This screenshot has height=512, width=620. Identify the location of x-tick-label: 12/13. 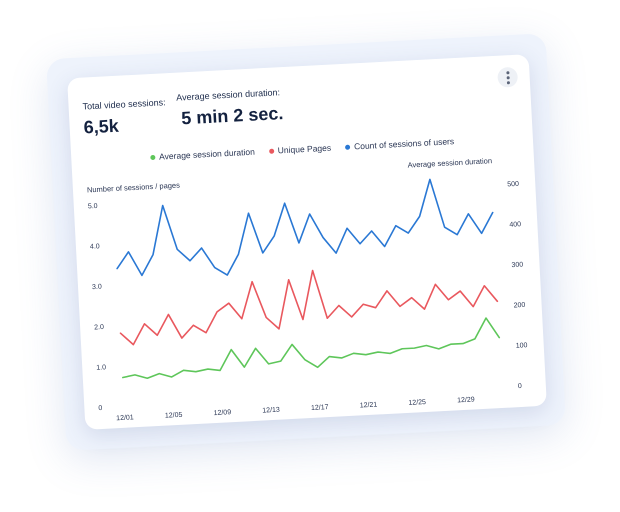
(271, 411).